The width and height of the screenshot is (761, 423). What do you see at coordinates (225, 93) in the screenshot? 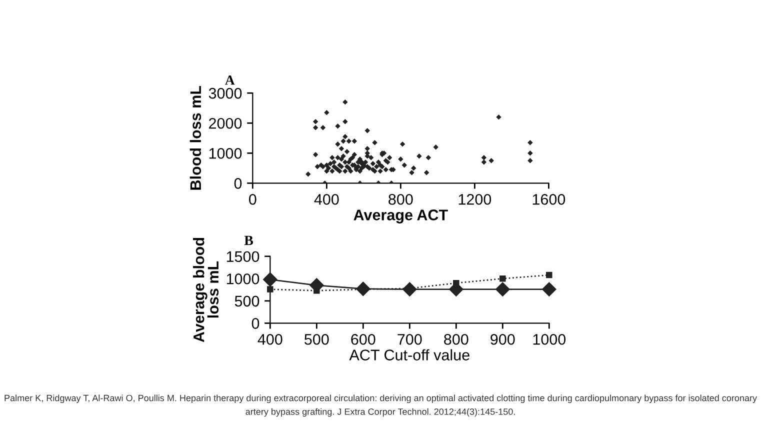
I see `y-tick-label: 3000` at bounding box center [225, 93].